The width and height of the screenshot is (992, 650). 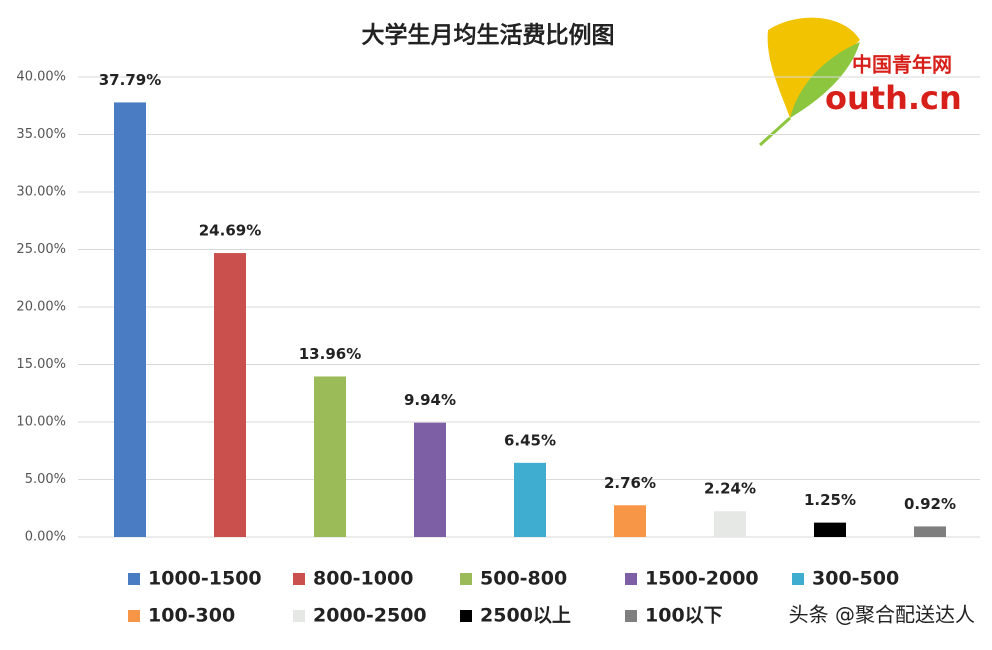 What do you see at coordinates (702, 579) in the screenshot?
I see `legend-label: 1500-2000` at bounding box center [702, 579].